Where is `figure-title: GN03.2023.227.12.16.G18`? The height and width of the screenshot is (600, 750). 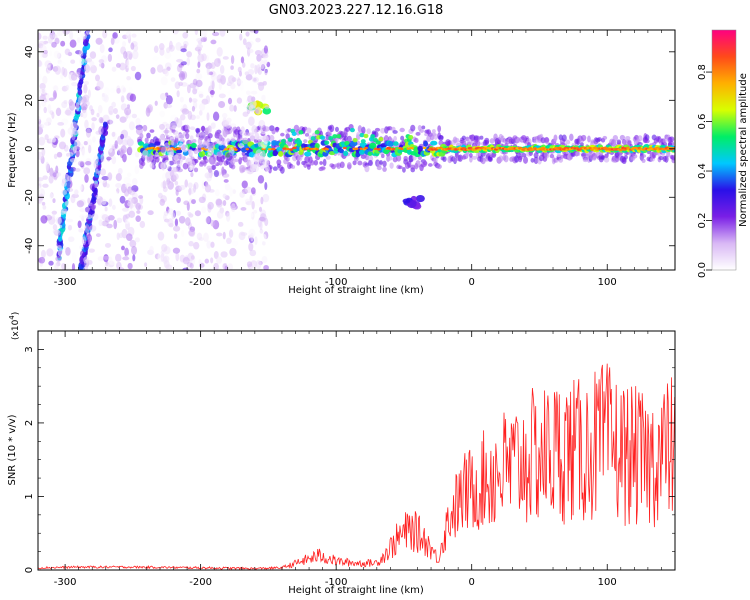
figure-title: GN03.2023.227.12.16.G18 is located at coordinates (356, 10).